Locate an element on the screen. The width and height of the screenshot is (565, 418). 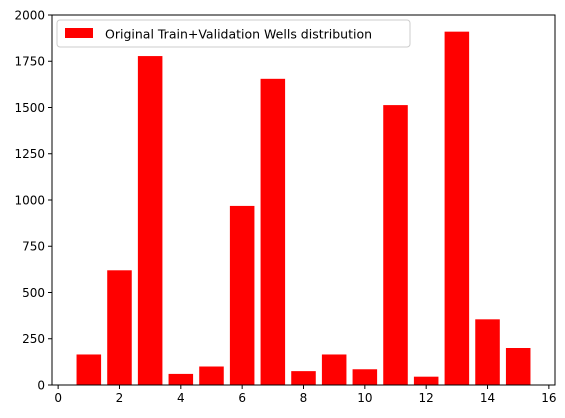
y-tick-label: 1000 is located at coordinates (29, 200).